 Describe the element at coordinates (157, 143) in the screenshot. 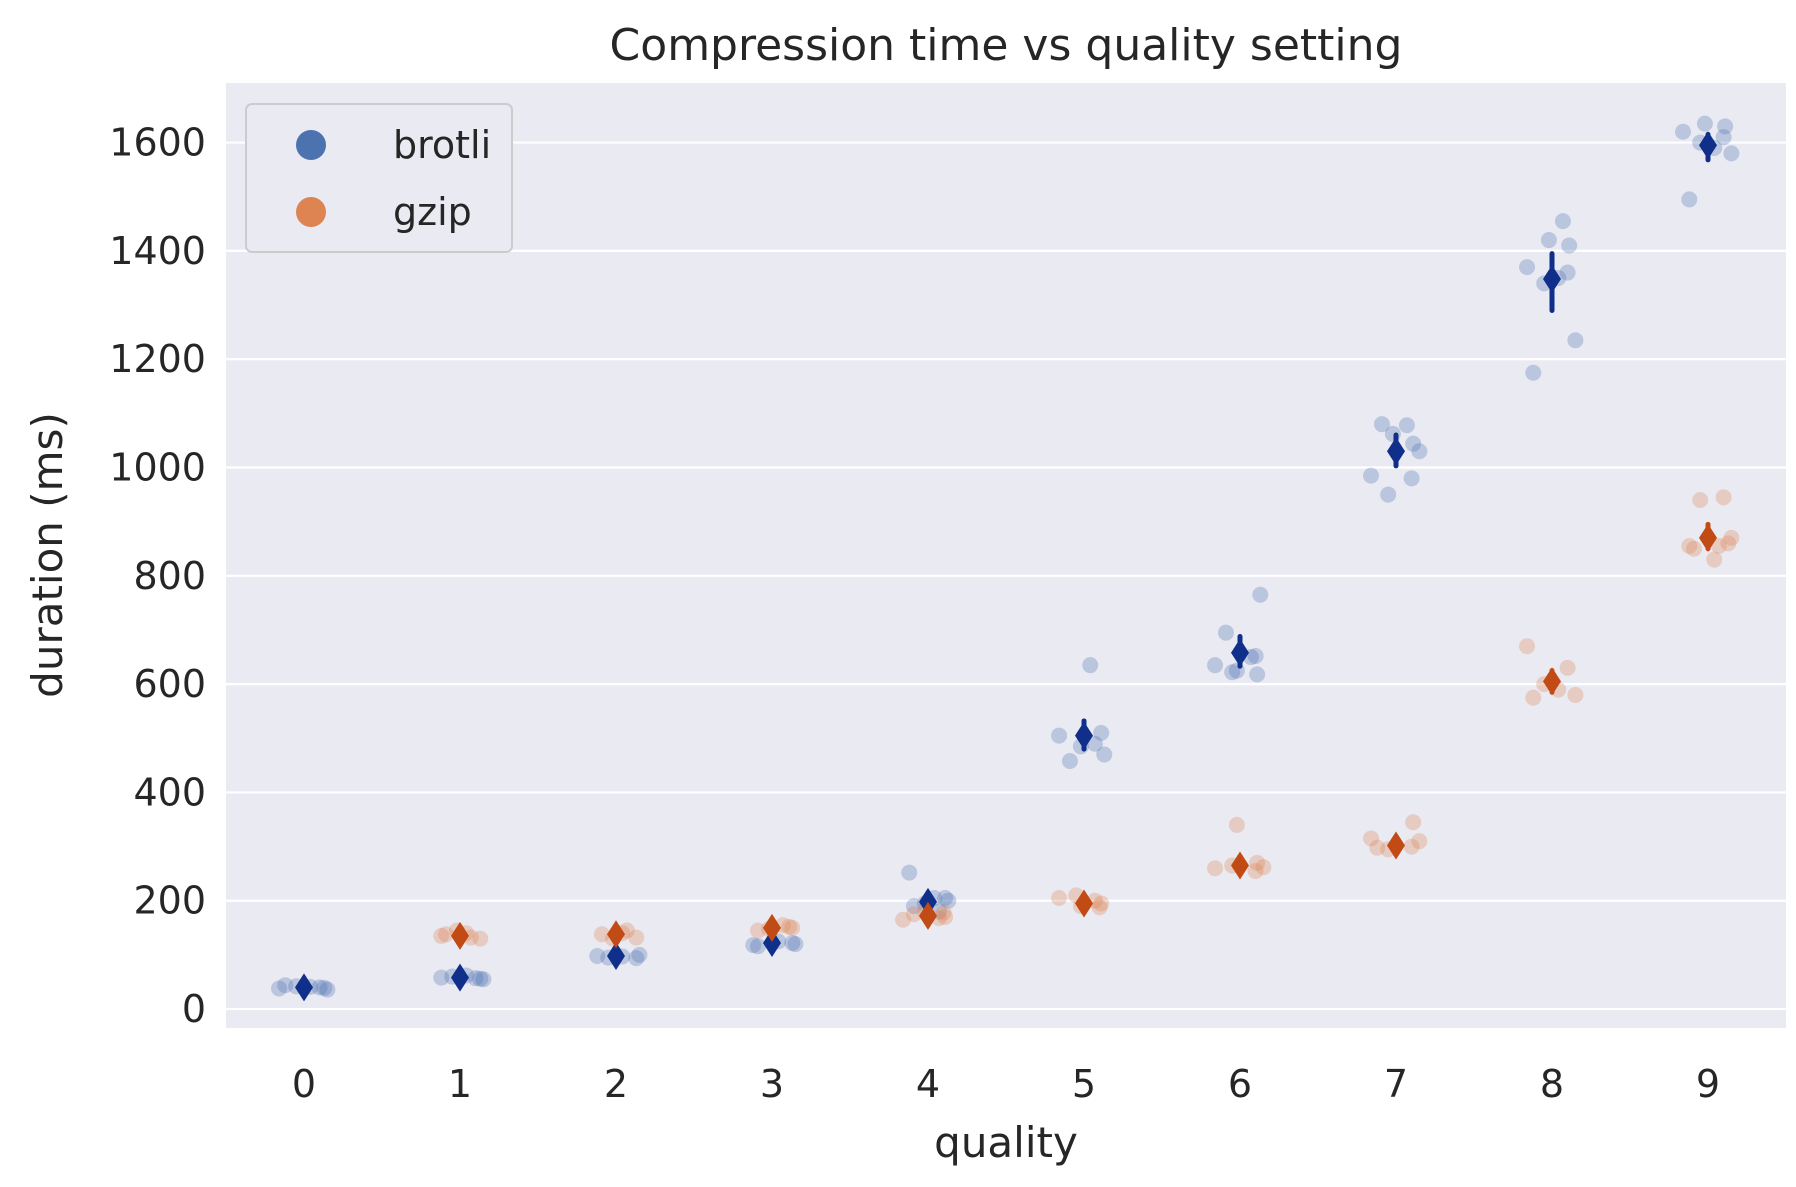

I see `y-tick-label: 1600` at that location.